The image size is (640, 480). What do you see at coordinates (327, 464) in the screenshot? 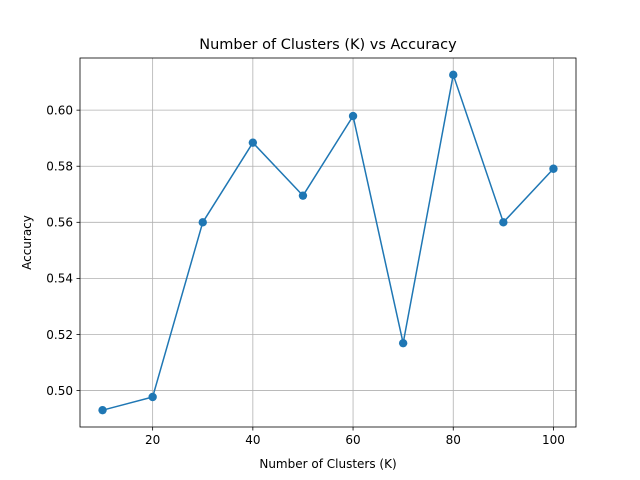
I see `x-axis-label: Number of Clusters (K)` at bounding box center [327, 464].